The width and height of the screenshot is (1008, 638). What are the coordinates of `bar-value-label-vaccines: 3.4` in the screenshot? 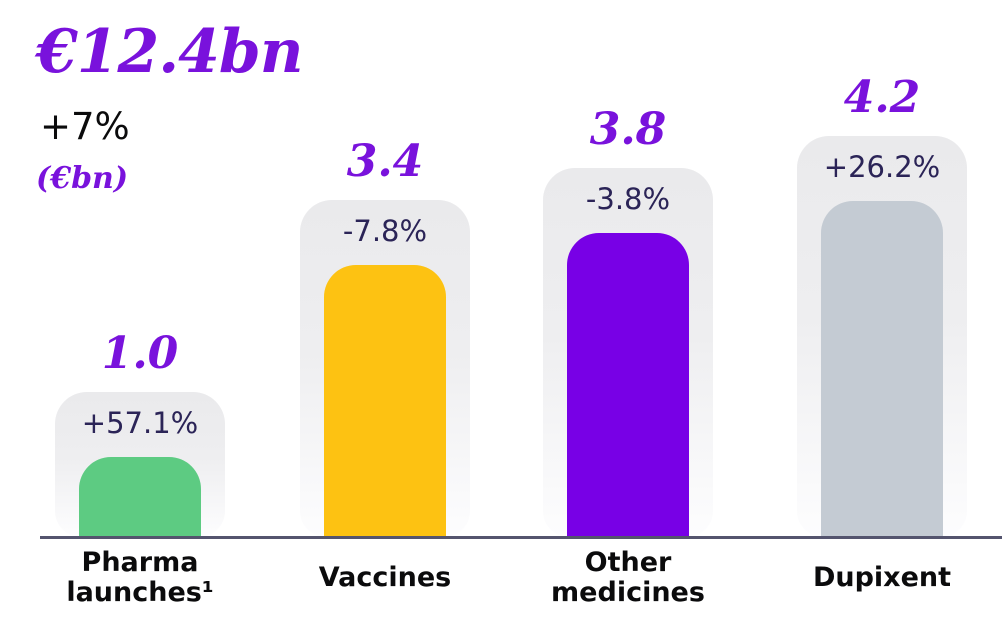 It's located at (385, 161).